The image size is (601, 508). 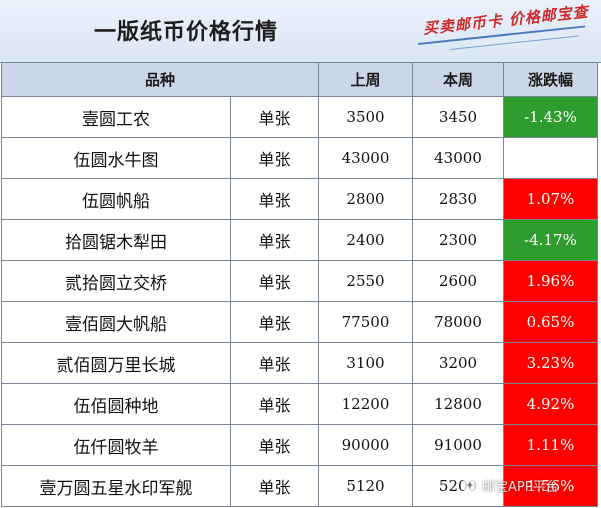 I want to click on page-title: 一版纸币价格行情, so click(x=186, y=32).